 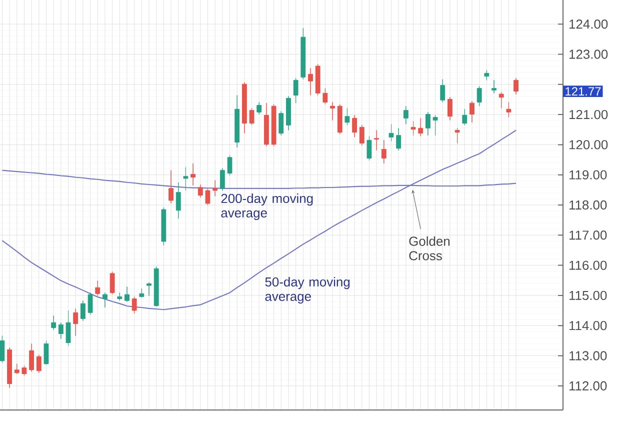 What do you see at coordinates (589, 145) in the screenshot?
I see `y-tick-label: 120.00` at bounding box center [589, 145].